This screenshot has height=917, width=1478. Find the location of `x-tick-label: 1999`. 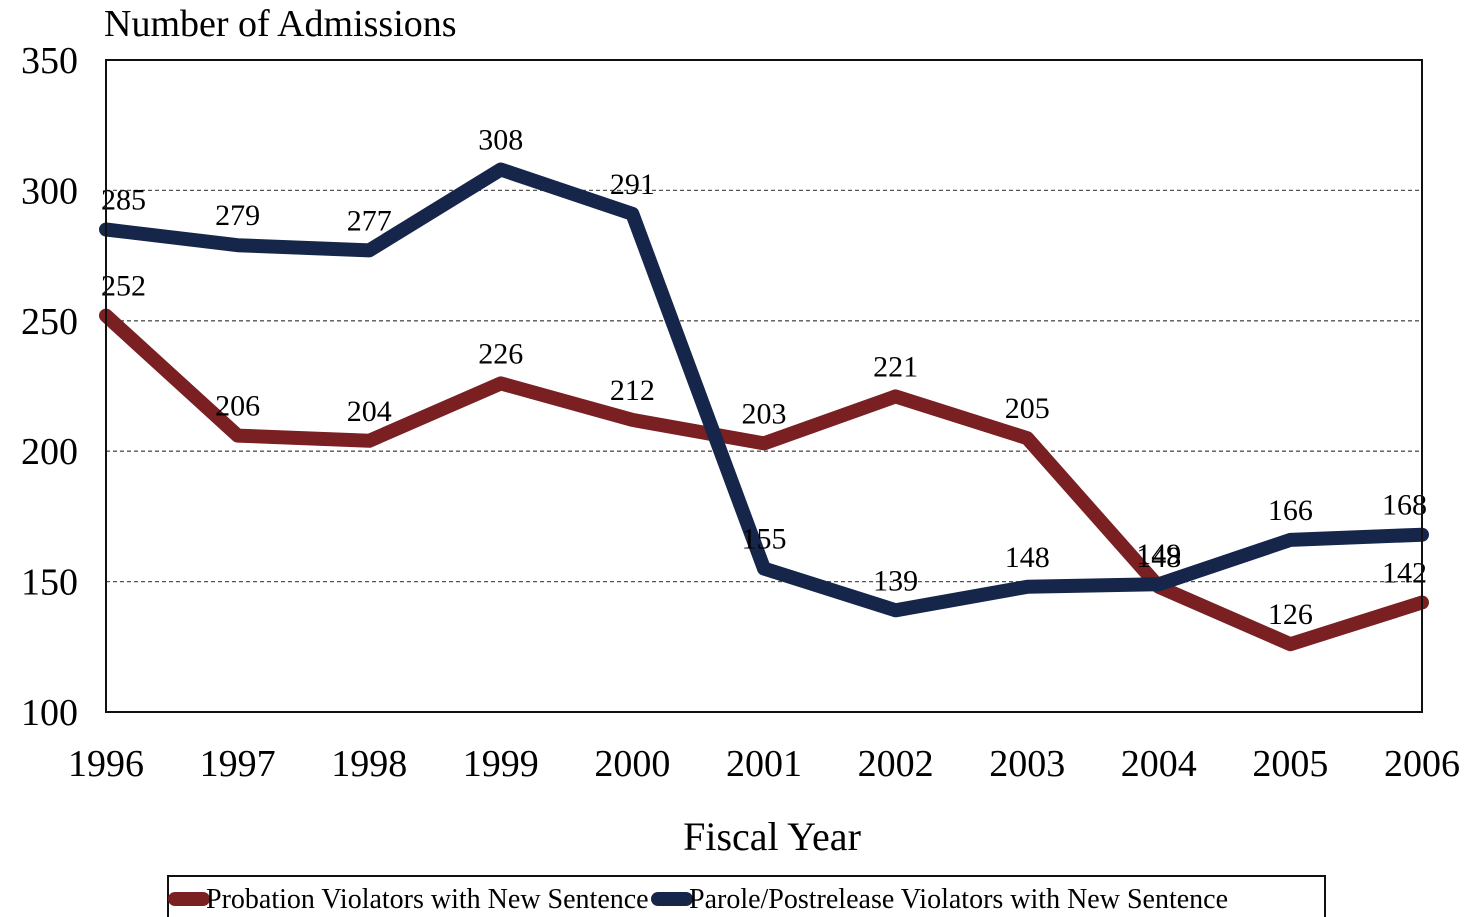

x-tick-label: 1999 is located at coordinates (501, 764).